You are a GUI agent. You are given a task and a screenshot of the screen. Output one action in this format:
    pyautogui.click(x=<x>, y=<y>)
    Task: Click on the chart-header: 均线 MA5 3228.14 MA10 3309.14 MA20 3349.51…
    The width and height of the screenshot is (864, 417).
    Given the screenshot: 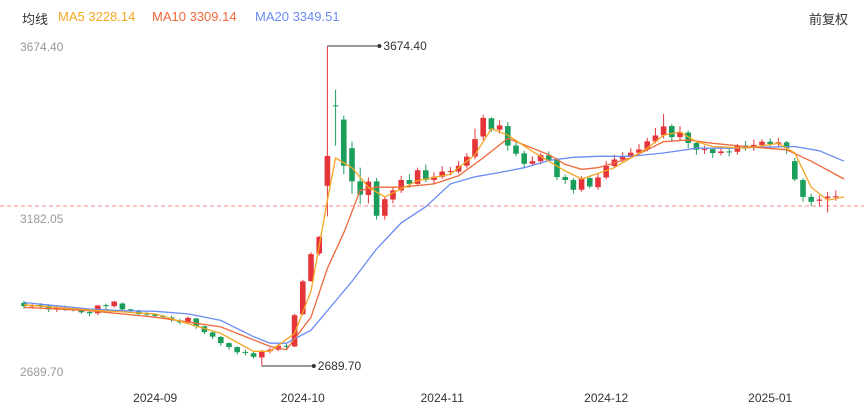 What is the action you would take?
    pyautogui.click(x=432, y=16)
    